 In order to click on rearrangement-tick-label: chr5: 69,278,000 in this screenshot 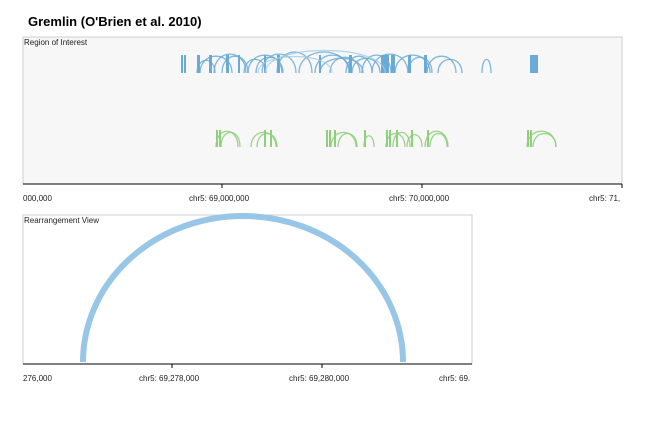, I will do `click(169, 378)`.